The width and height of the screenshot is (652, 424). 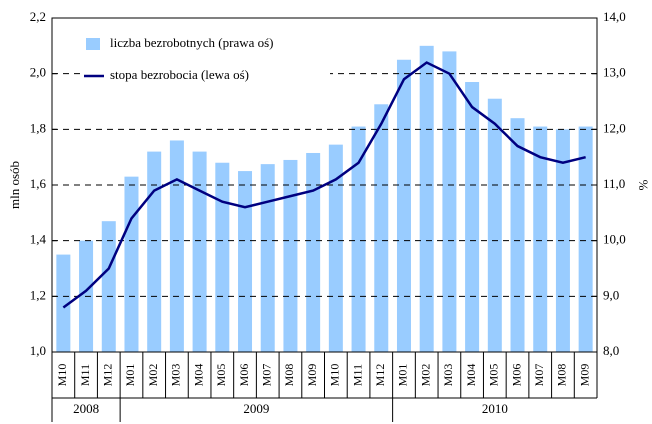 I want to click on year-label: 2008, so click(x=86, y=408).